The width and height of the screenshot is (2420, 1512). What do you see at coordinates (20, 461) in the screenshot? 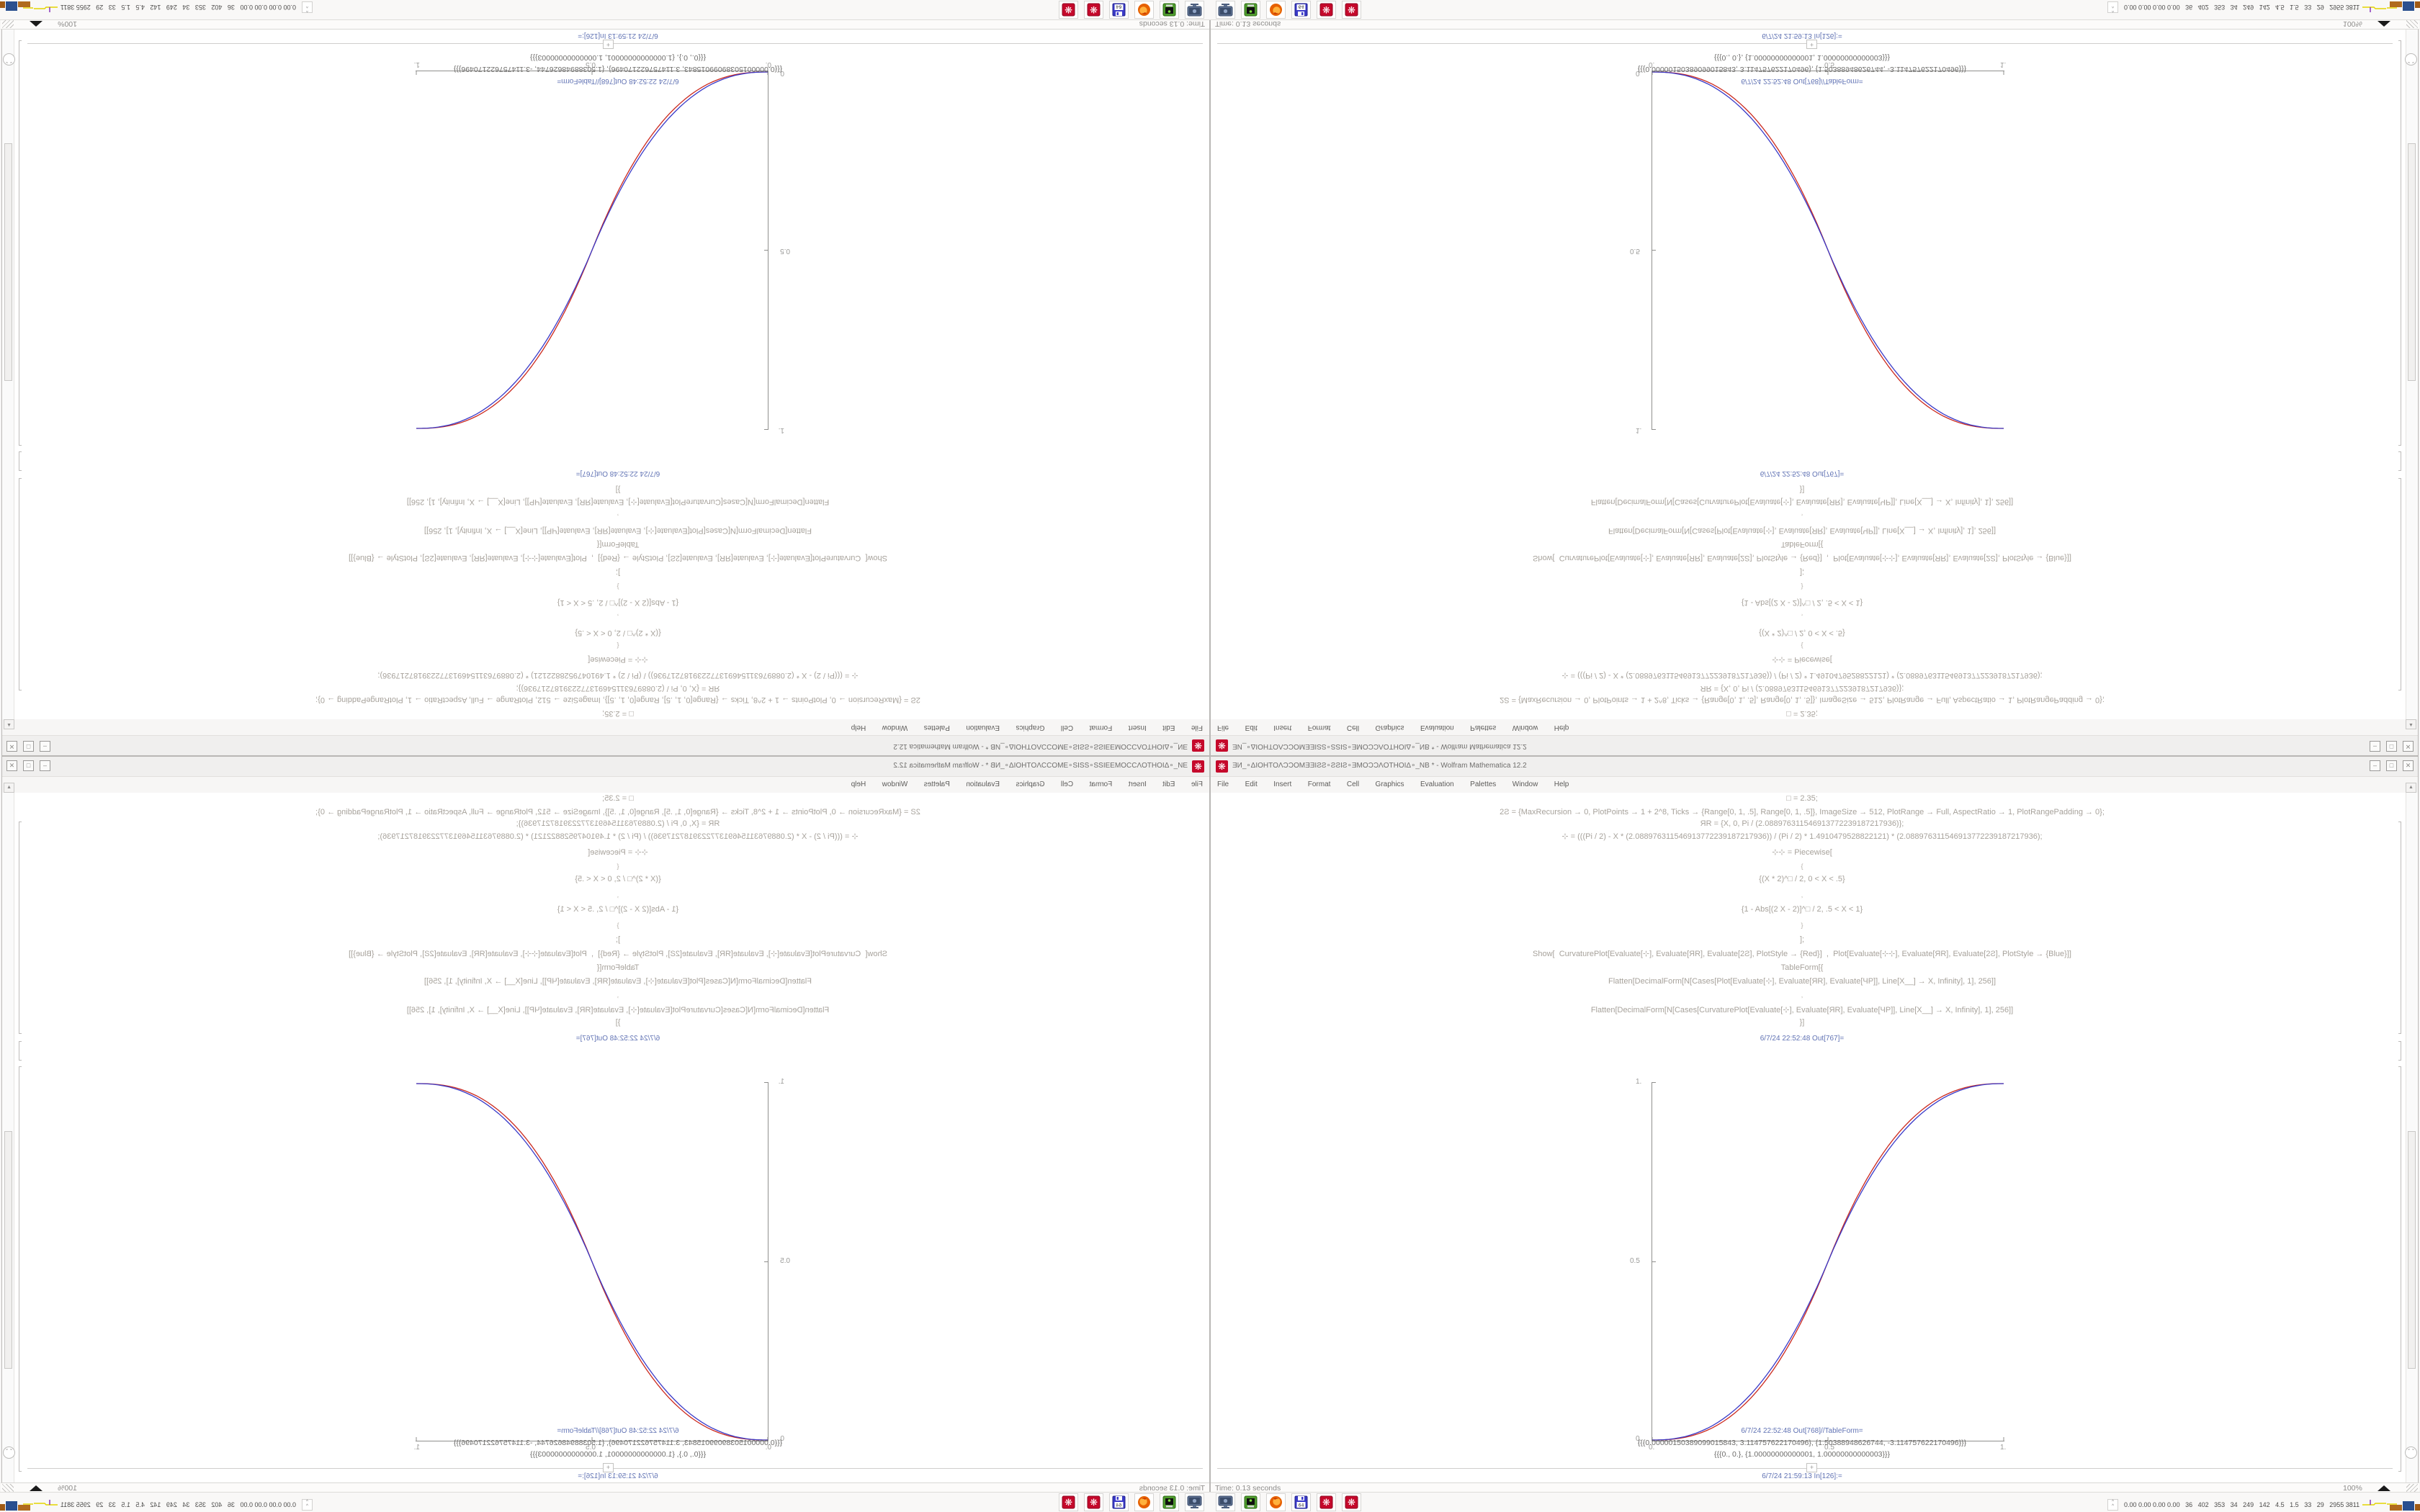
I see `cell-bracket-group` at bounding box center [20, 461].